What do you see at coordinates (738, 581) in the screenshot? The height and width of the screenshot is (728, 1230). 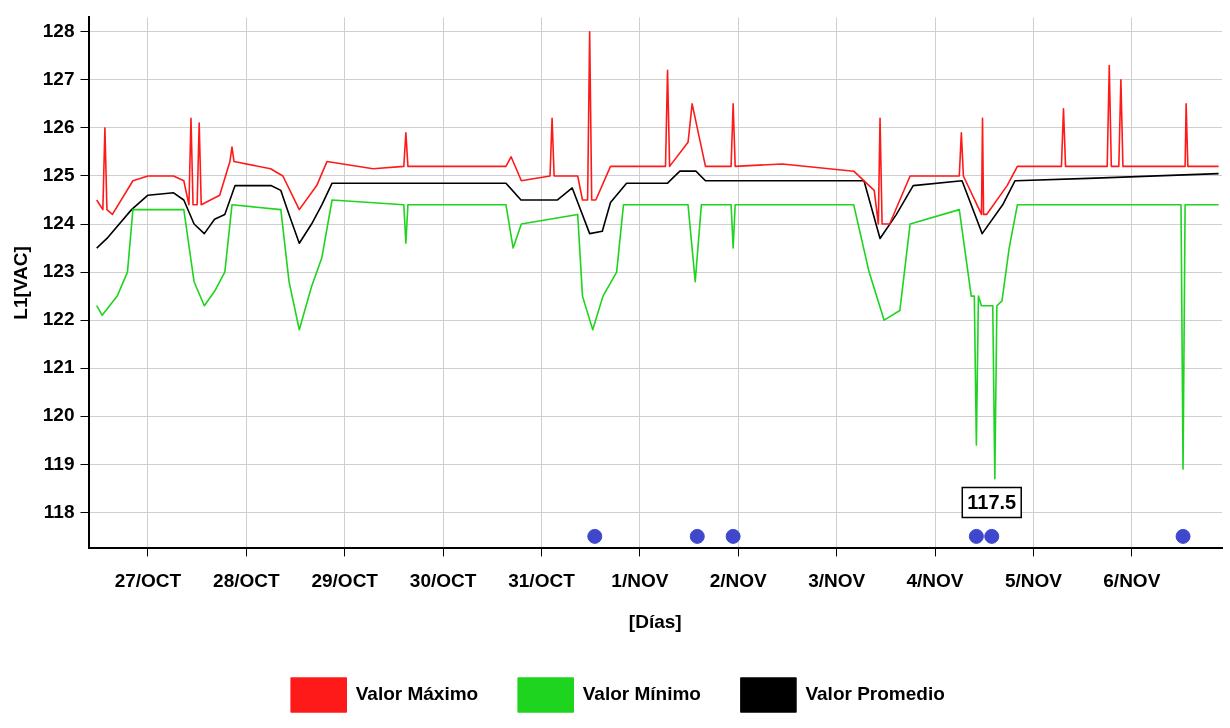 I see `x-tick-label: 2/NOV` at bounding box center [738, 581].